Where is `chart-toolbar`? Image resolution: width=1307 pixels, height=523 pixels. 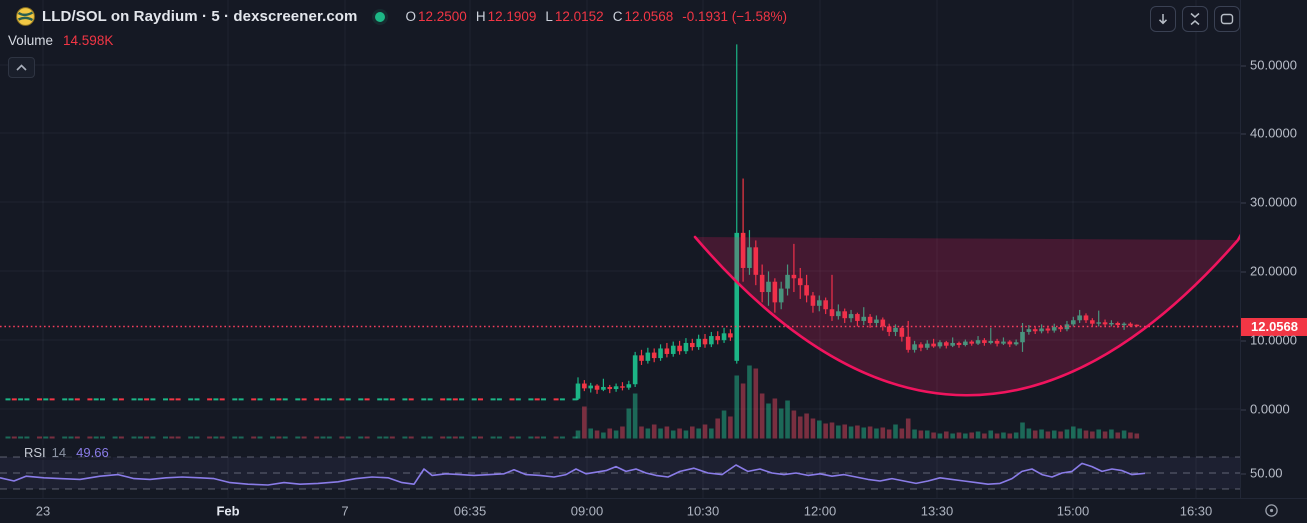
chart-toolbar is located at coordinates (1195, 19).